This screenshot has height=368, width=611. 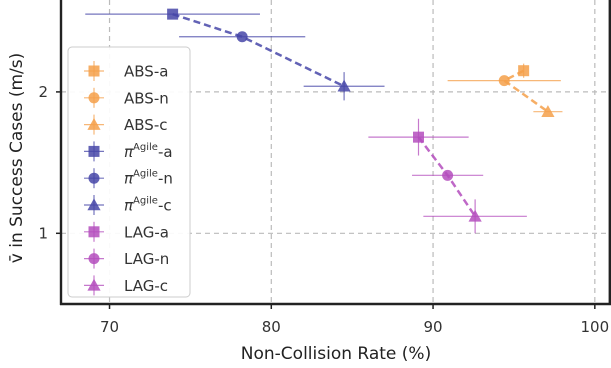 I want to click on legend-label-lag-a: LAG-a, so click(x=146, y=232).